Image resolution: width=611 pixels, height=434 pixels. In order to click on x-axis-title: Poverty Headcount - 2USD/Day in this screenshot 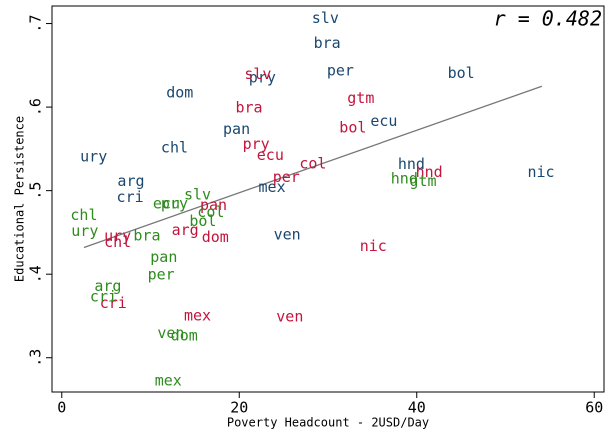, I will do `click(328, 423)`.